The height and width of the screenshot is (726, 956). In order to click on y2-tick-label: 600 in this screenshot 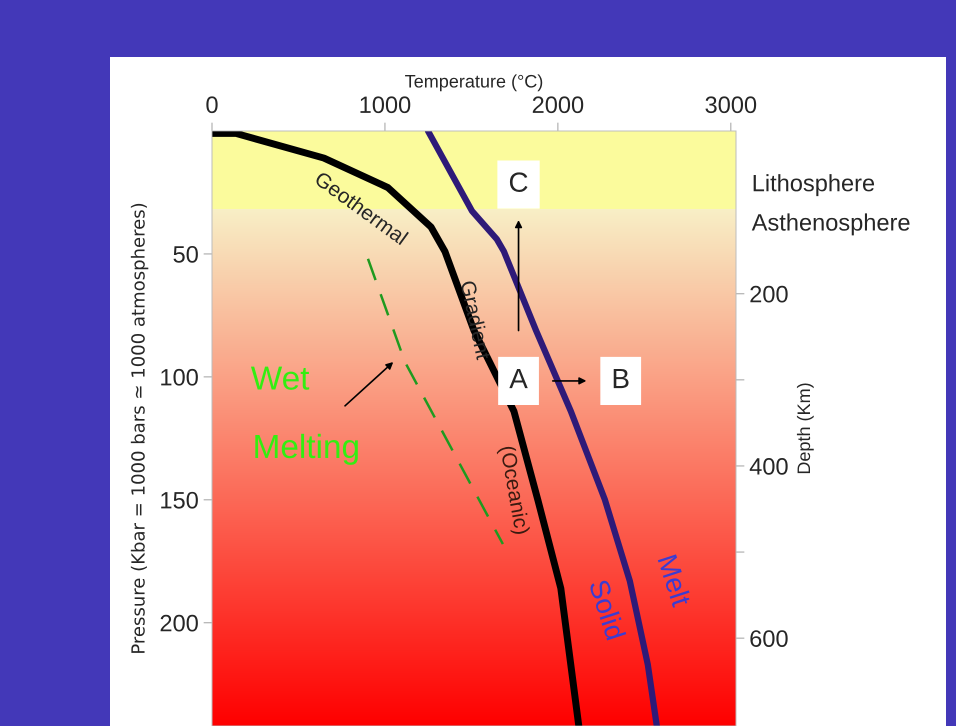, I will do `click(769, 638)`.